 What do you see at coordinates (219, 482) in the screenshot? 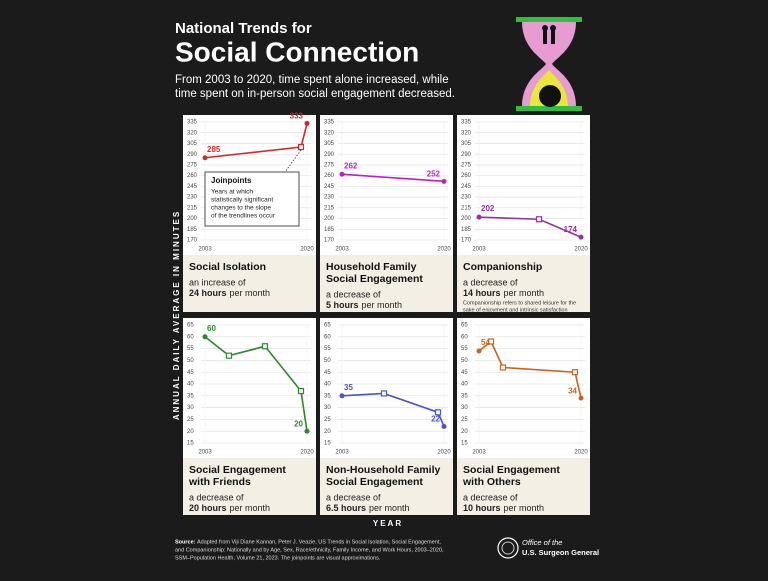
I see `panel-title: with Friends` at bounding box center [219, 482].